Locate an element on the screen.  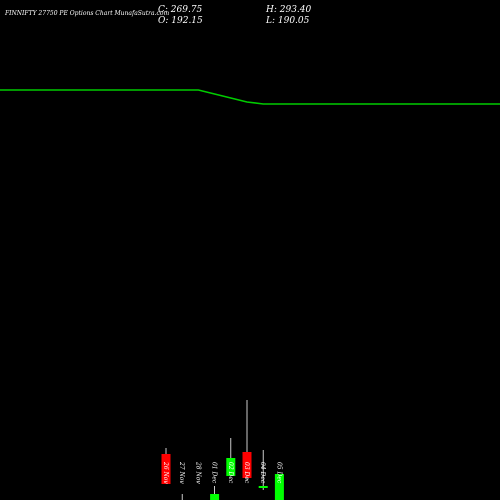
high-value: H: 293.40 is located at coordinates (289, 10).